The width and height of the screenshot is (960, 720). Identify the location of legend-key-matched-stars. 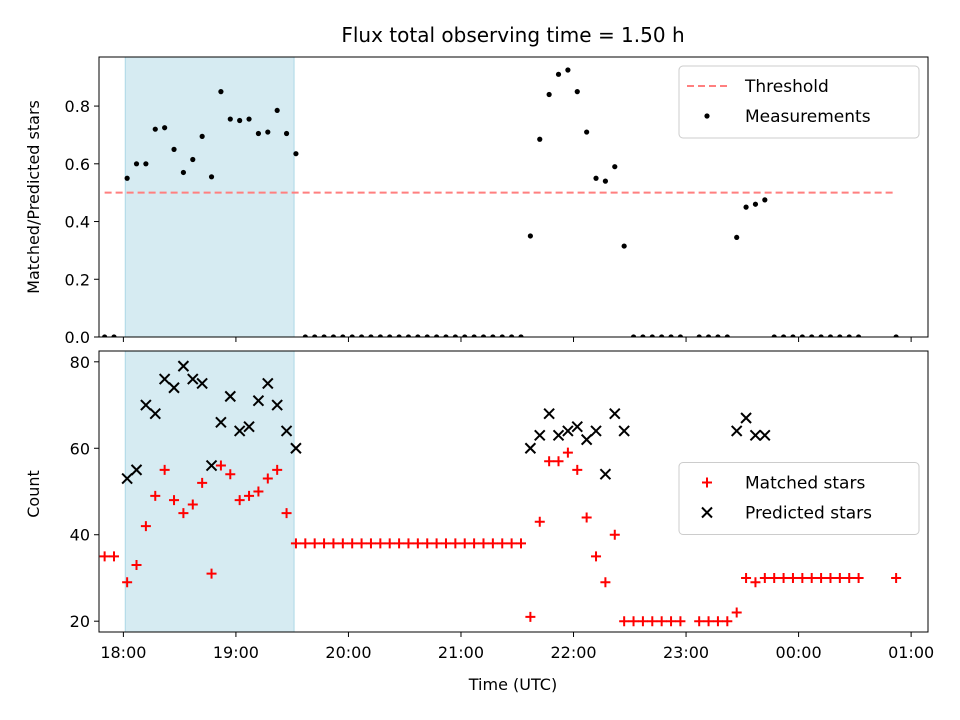
(707, 482).